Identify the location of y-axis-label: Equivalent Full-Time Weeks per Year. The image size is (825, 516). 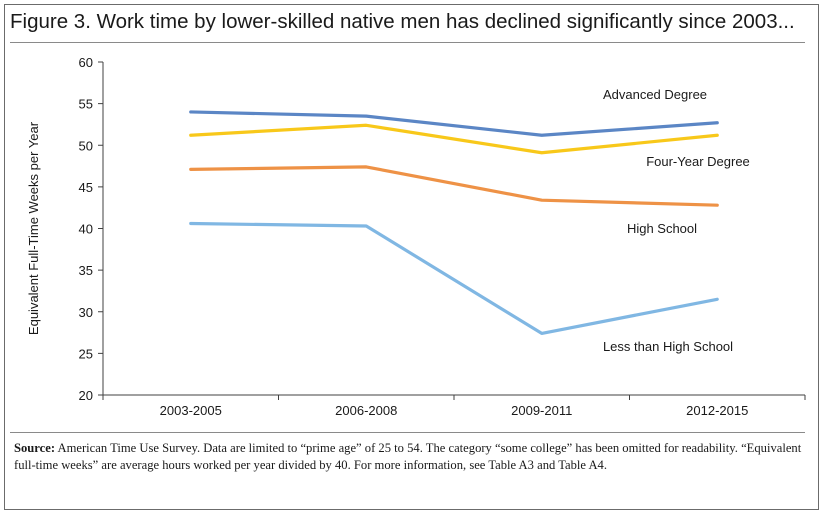
(33, 228).